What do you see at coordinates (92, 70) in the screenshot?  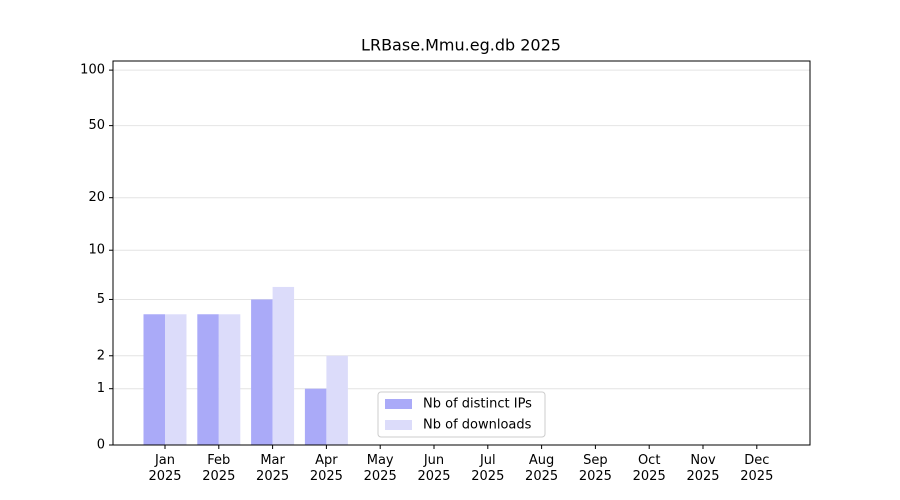 I see `y-tick-label: 100` at bounding box center [92, 70].